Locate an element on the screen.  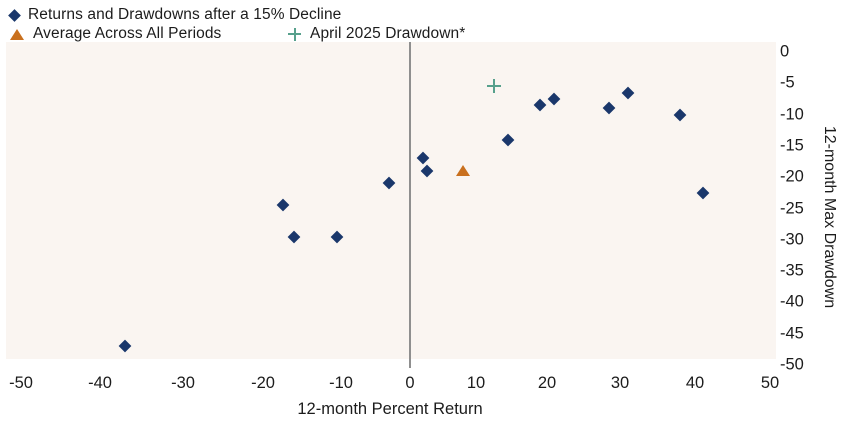
x-tick-label: 10 is located at coordinates (476, 383).